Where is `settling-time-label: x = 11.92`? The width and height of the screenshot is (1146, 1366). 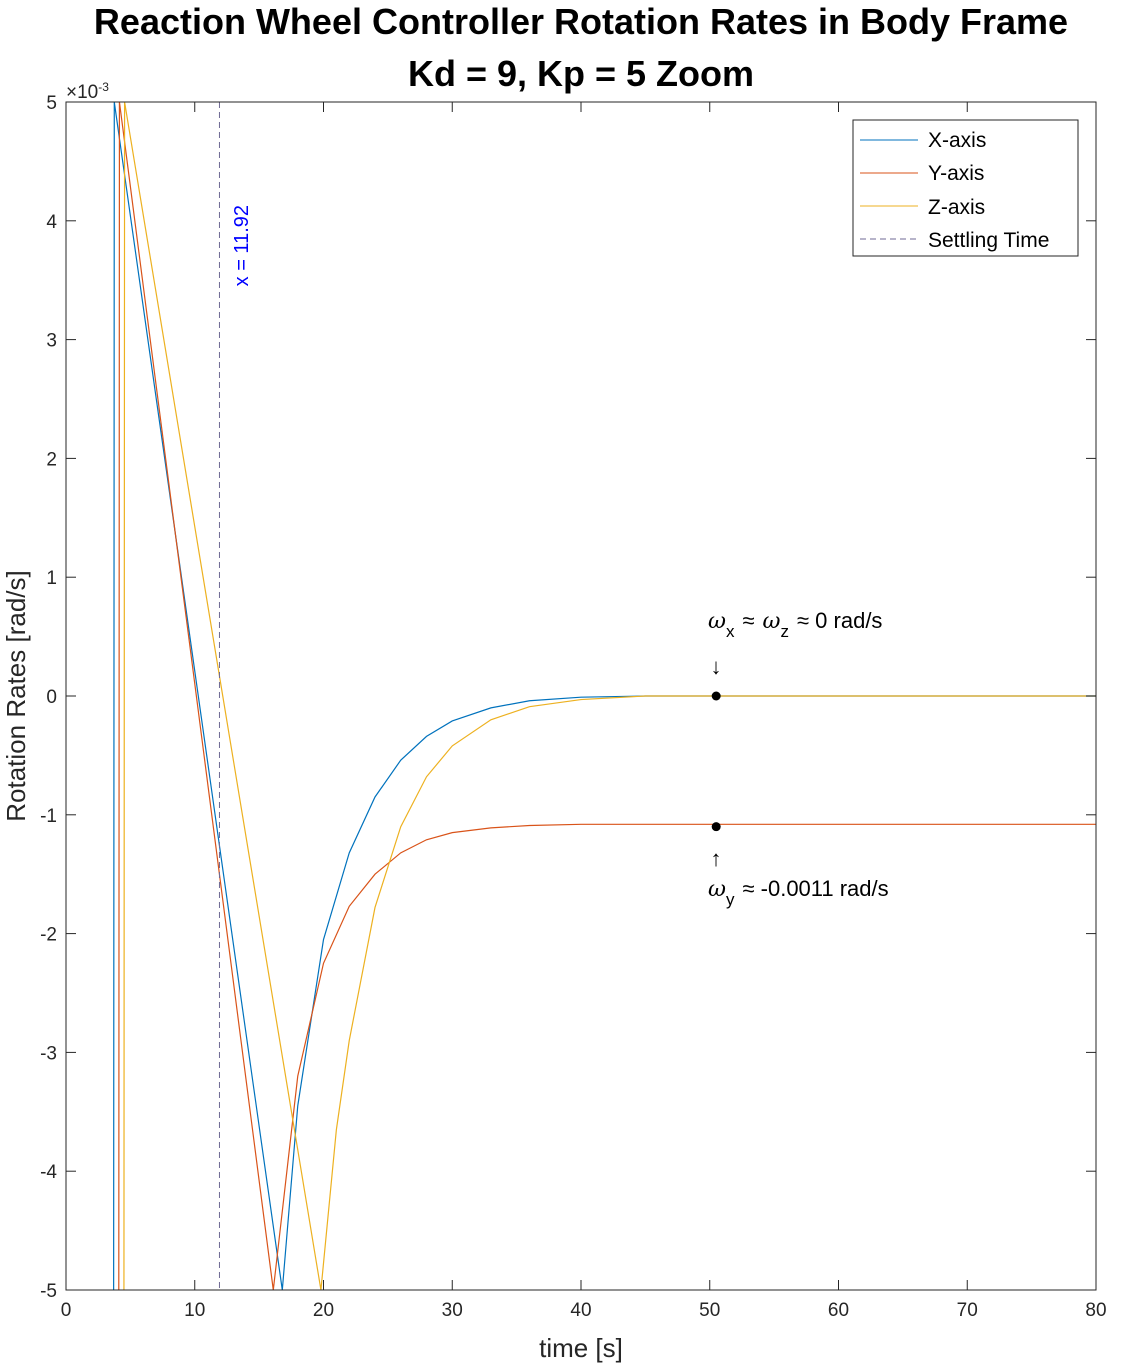 settling-time-label: x = 11.92 is located at coordinates (242, 245).